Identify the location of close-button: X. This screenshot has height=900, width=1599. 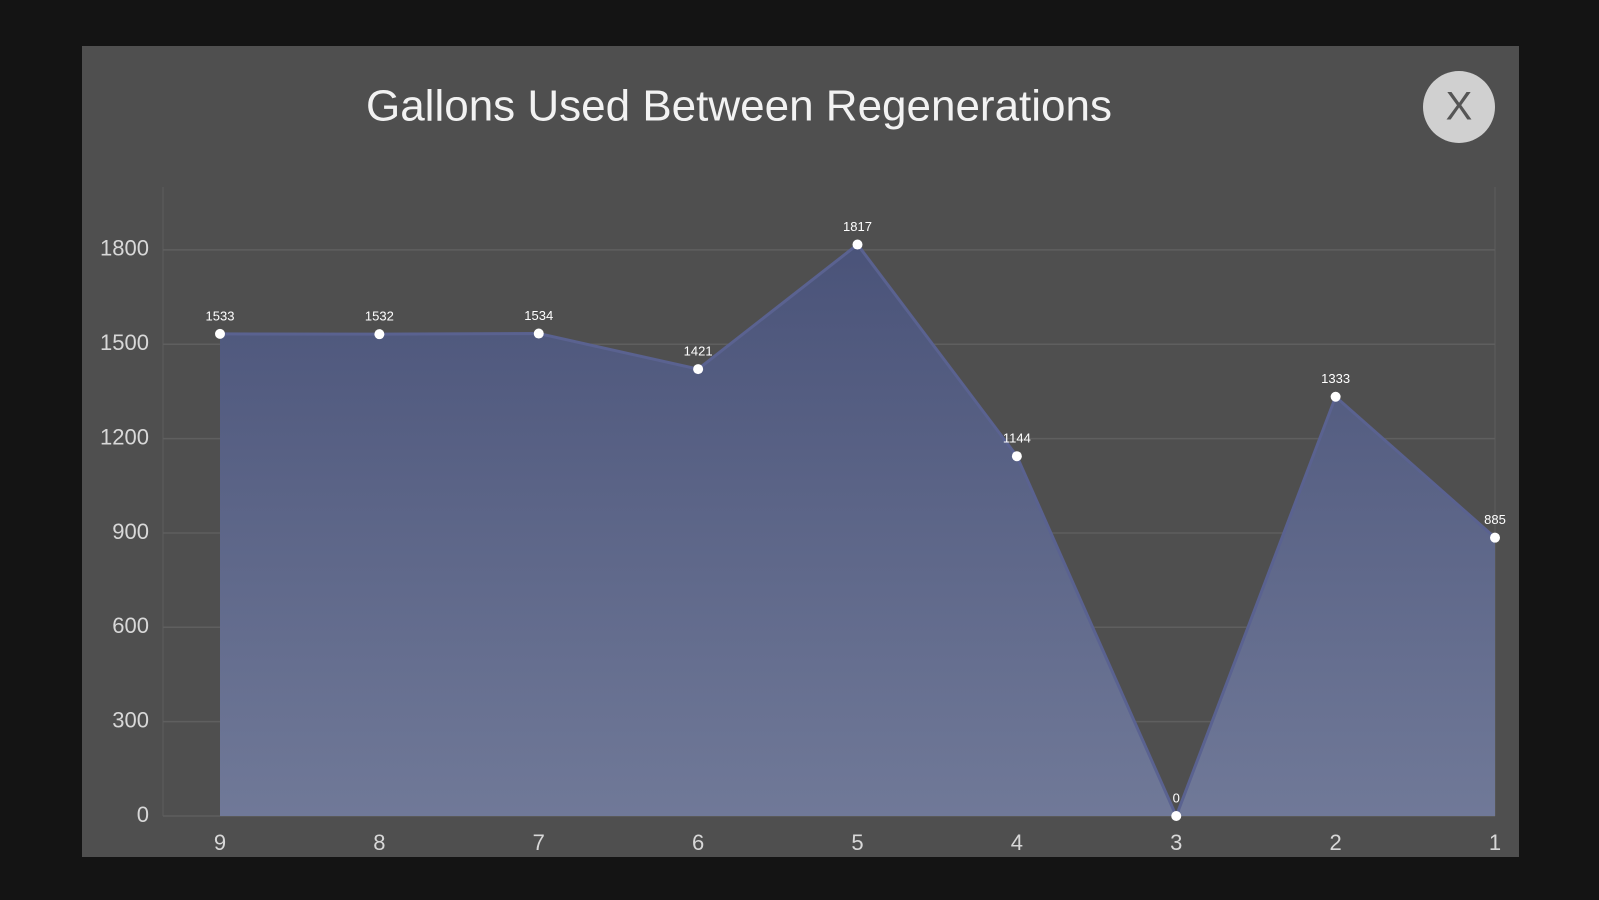
(1459, 107).